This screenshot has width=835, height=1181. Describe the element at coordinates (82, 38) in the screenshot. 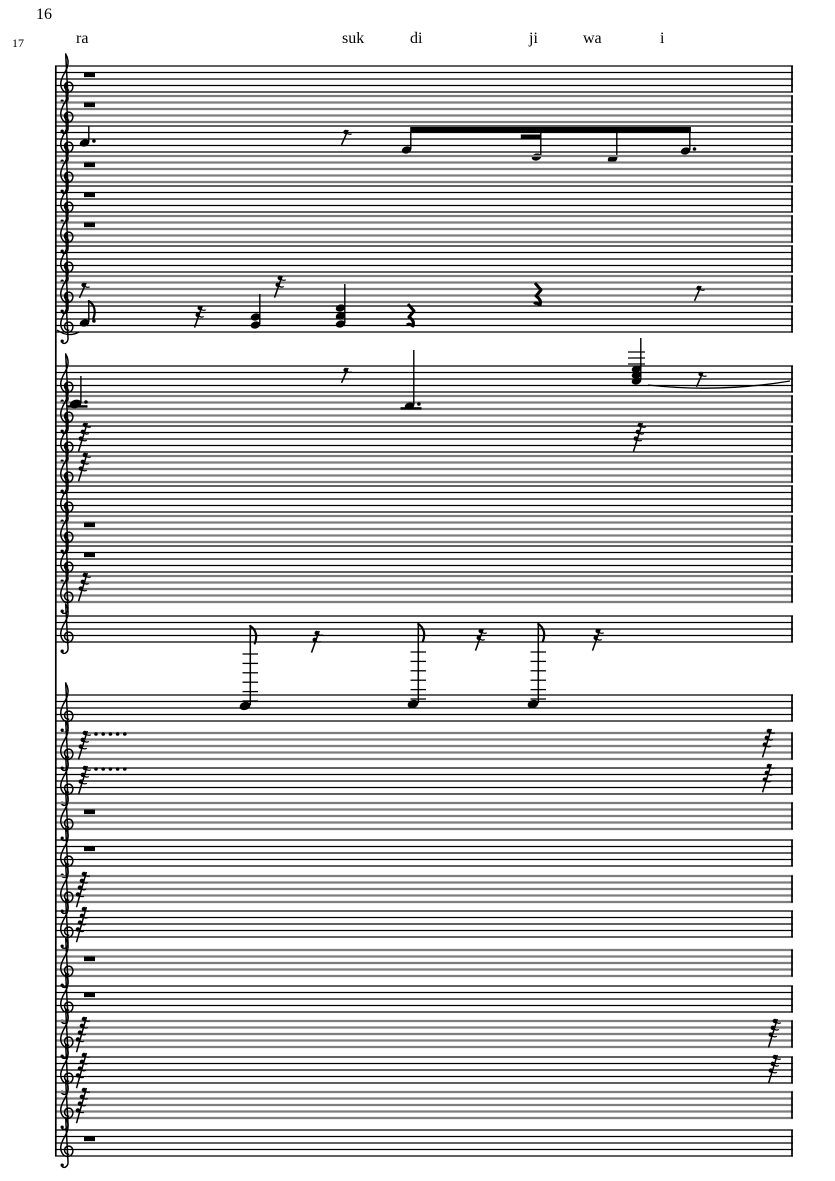

I see `lyric-syllable: ra` at that location.